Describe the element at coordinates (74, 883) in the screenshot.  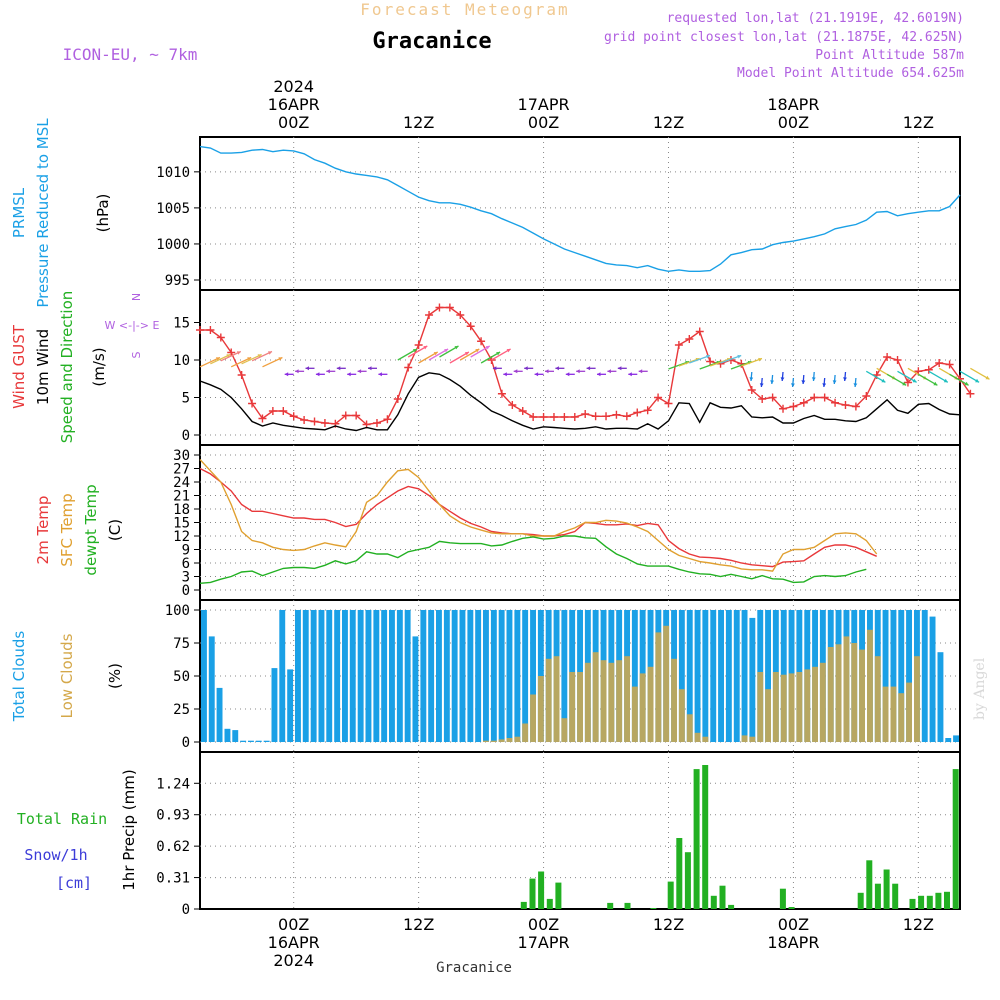
I see `panel-label: [cm]` at that location.